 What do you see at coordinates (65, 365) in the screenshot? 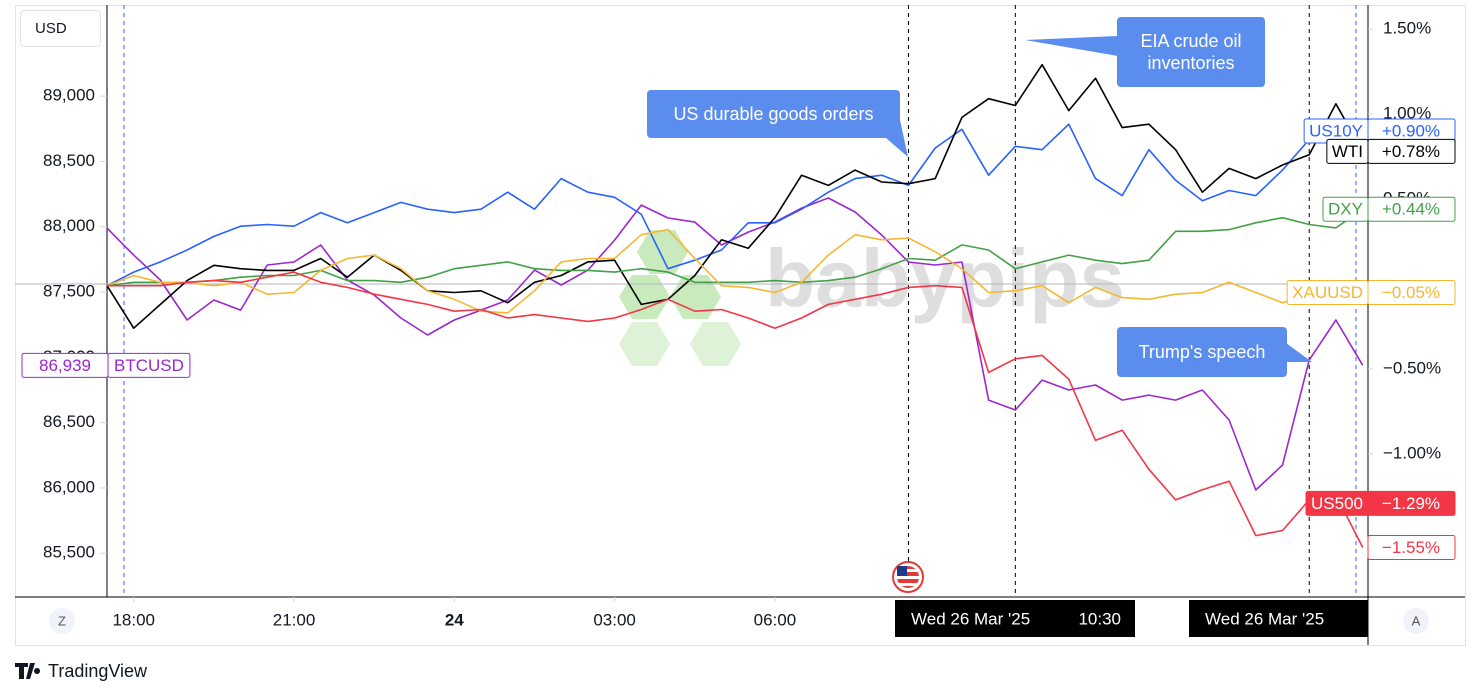
I see `badge-value: 86,939` at bounding box center [65, 365].